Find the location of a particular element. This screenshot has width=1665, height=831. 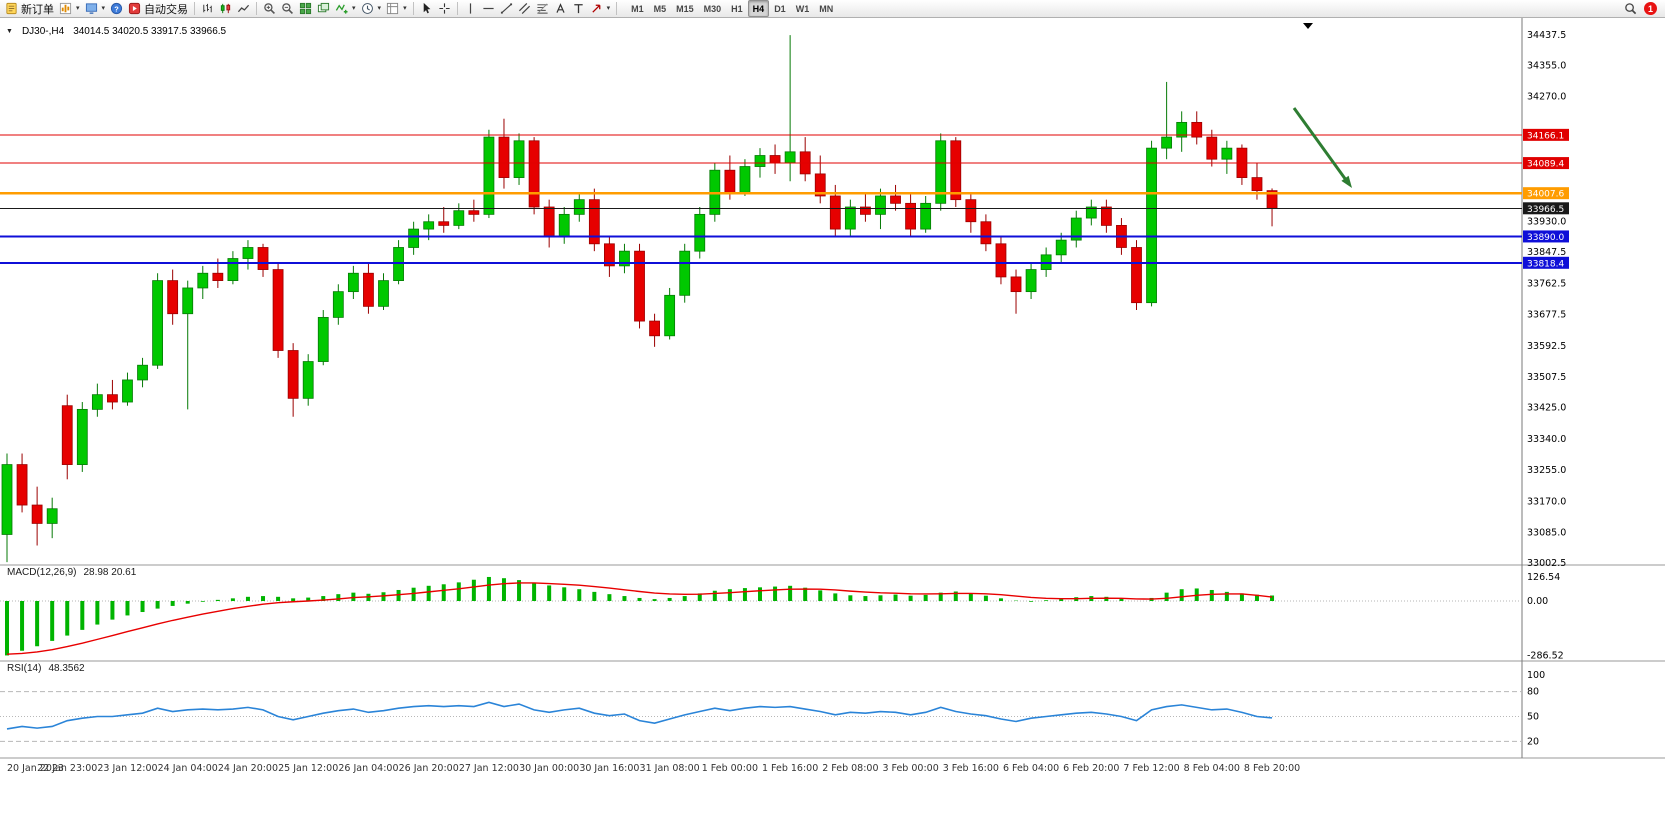

bar-chart-button is located at coordinates (207, 9).